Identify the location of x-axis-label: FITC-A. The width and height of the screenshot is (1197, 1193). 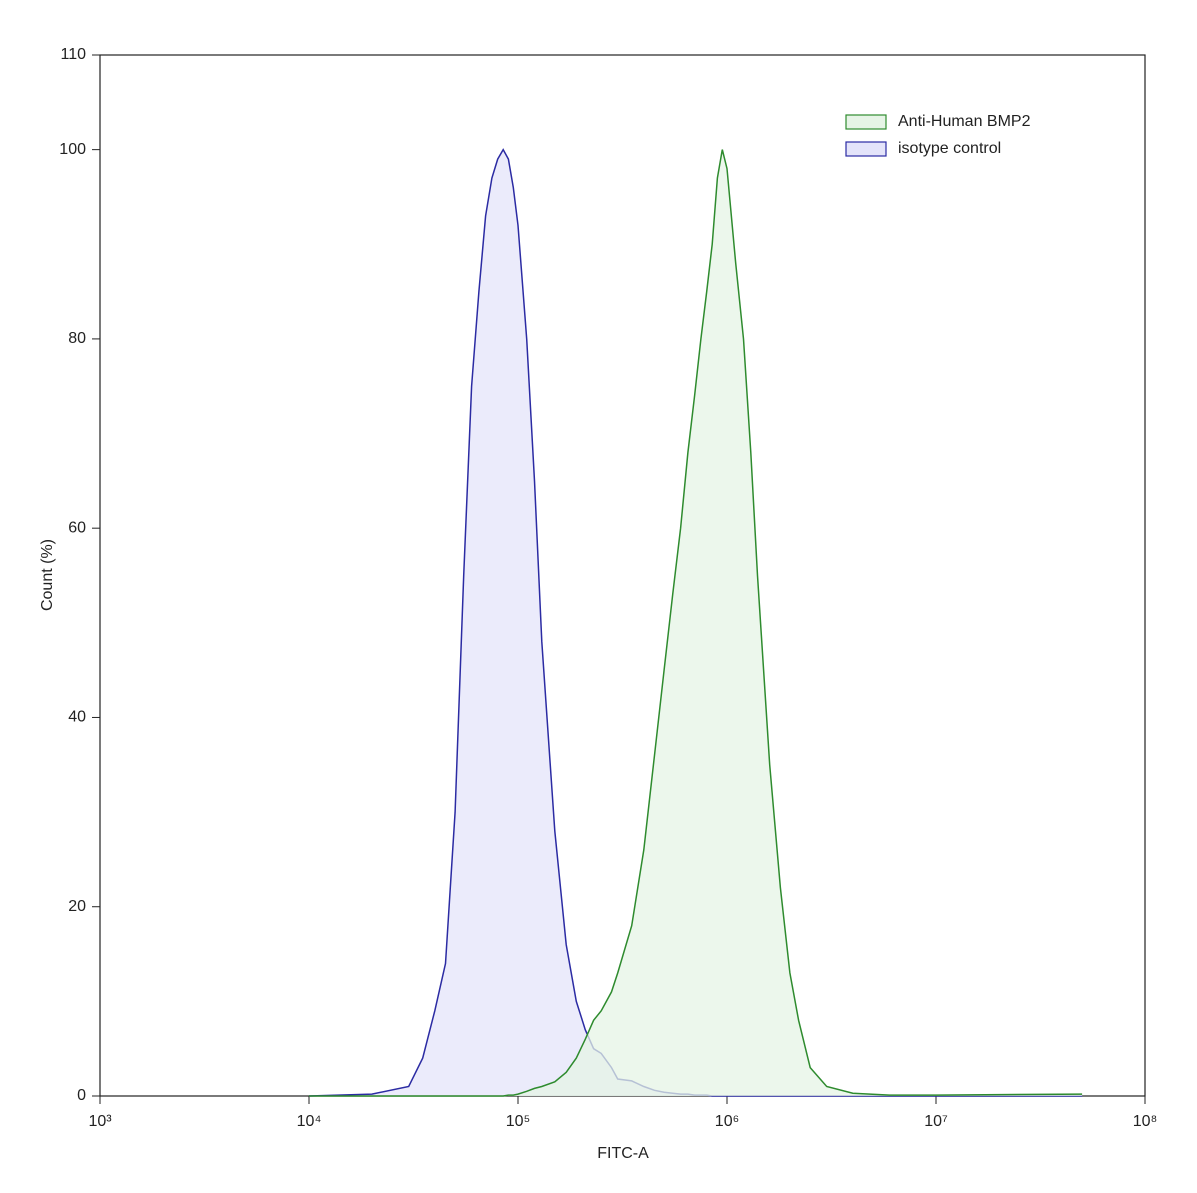
(623, 1153).